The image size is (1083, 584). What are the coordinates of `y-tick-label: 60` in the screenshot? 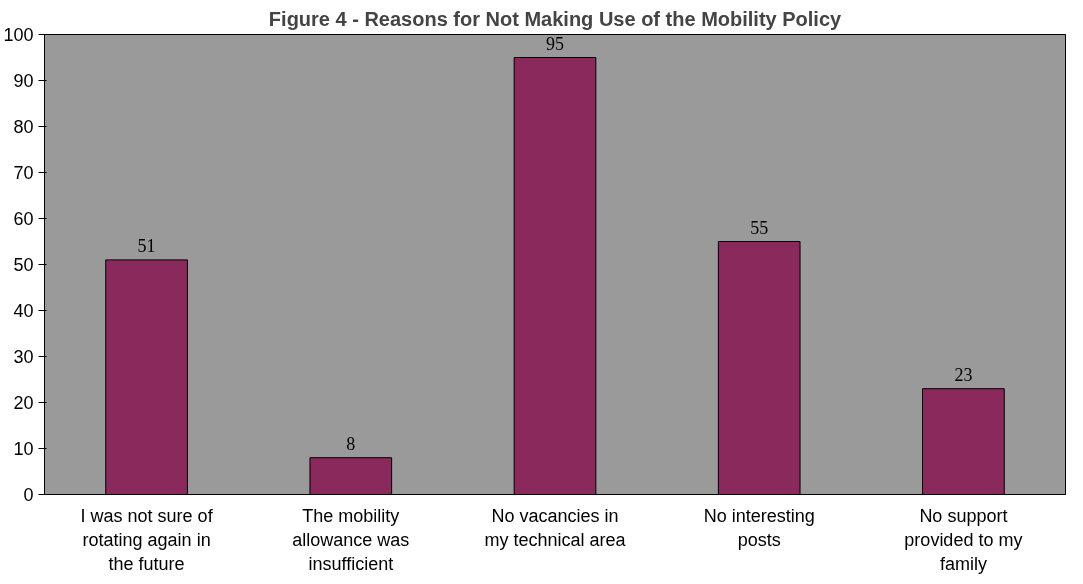 It's located at (23, 219).